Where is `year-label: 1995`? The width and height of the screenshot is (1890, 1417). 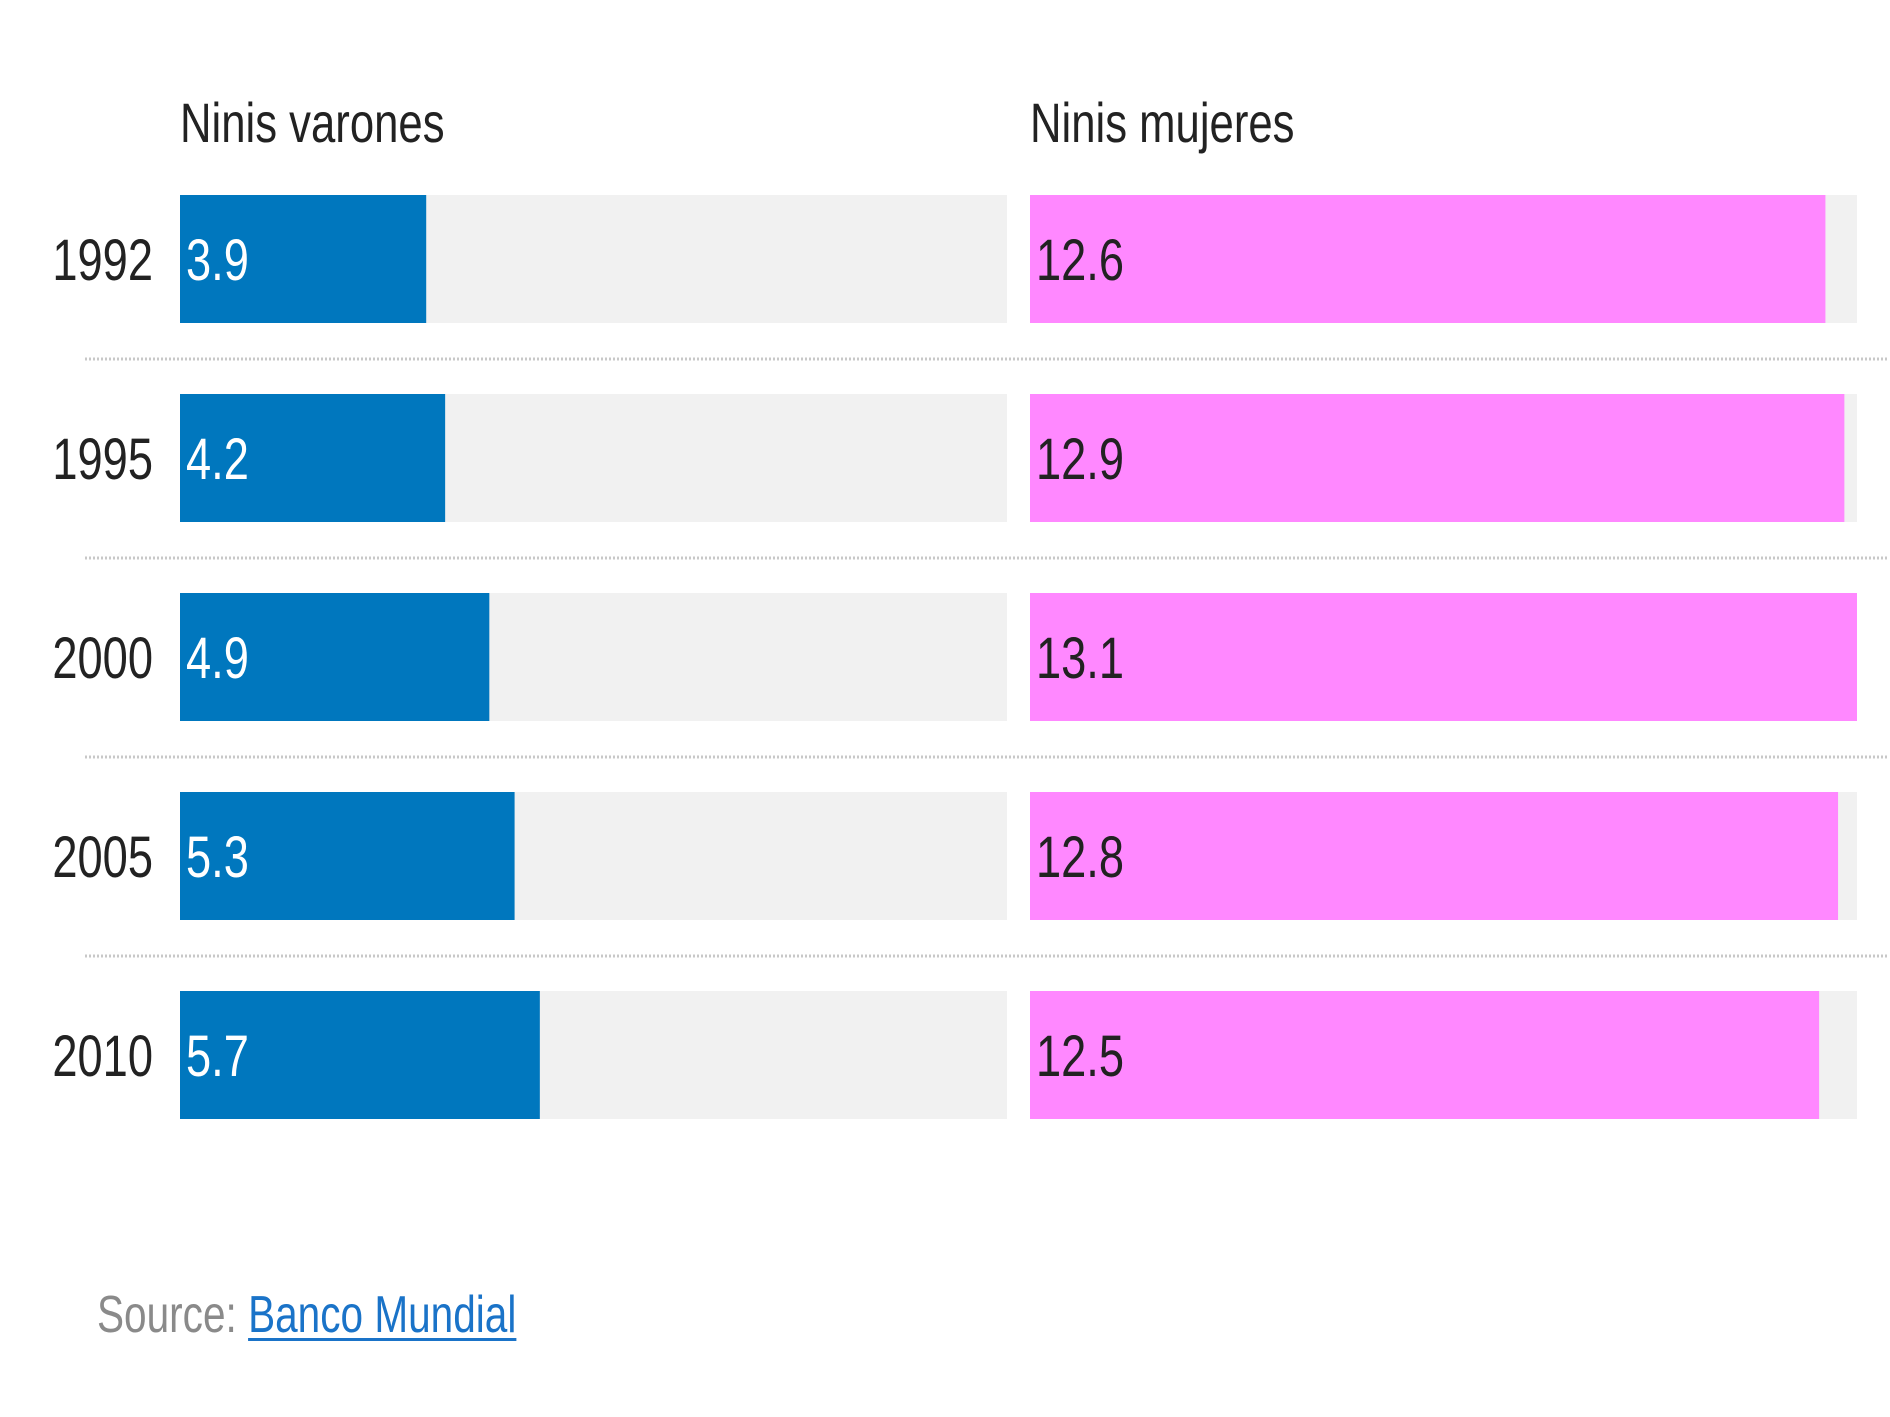 year-label: 1995 is located at coordinates (102, 460).